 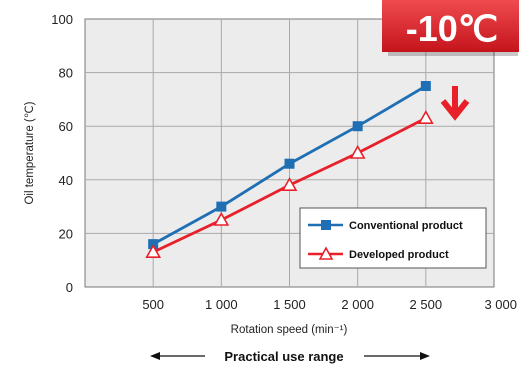 What do you see at coordinates (455, 103) in the screenshot?
I see `down-arrow-icon` at bounding box center [455, 103].